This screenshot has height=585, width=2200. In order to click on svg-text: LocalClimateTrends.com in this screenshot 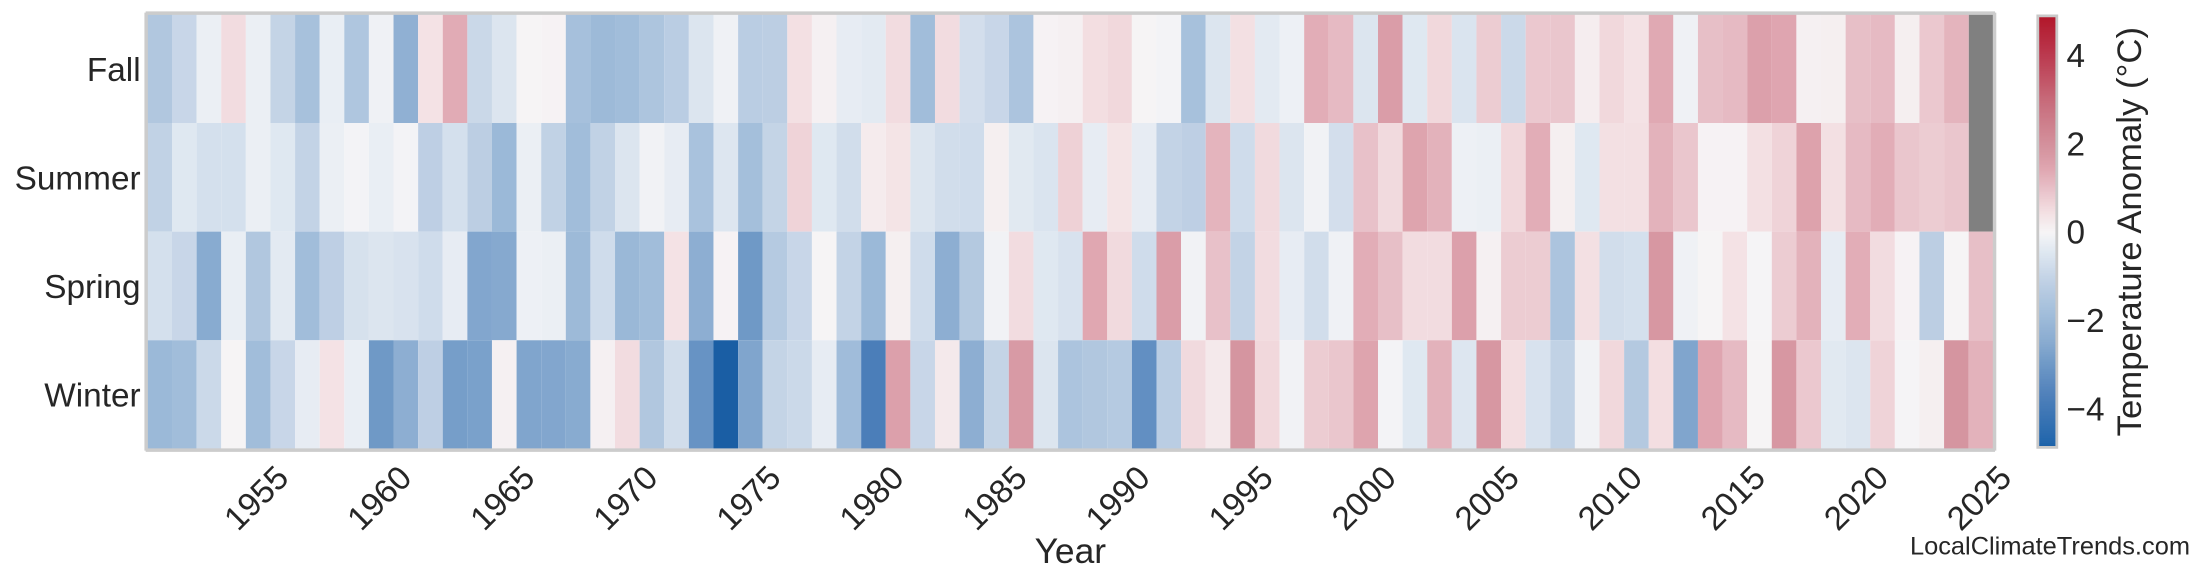, I will do `click(2050, 546)`.